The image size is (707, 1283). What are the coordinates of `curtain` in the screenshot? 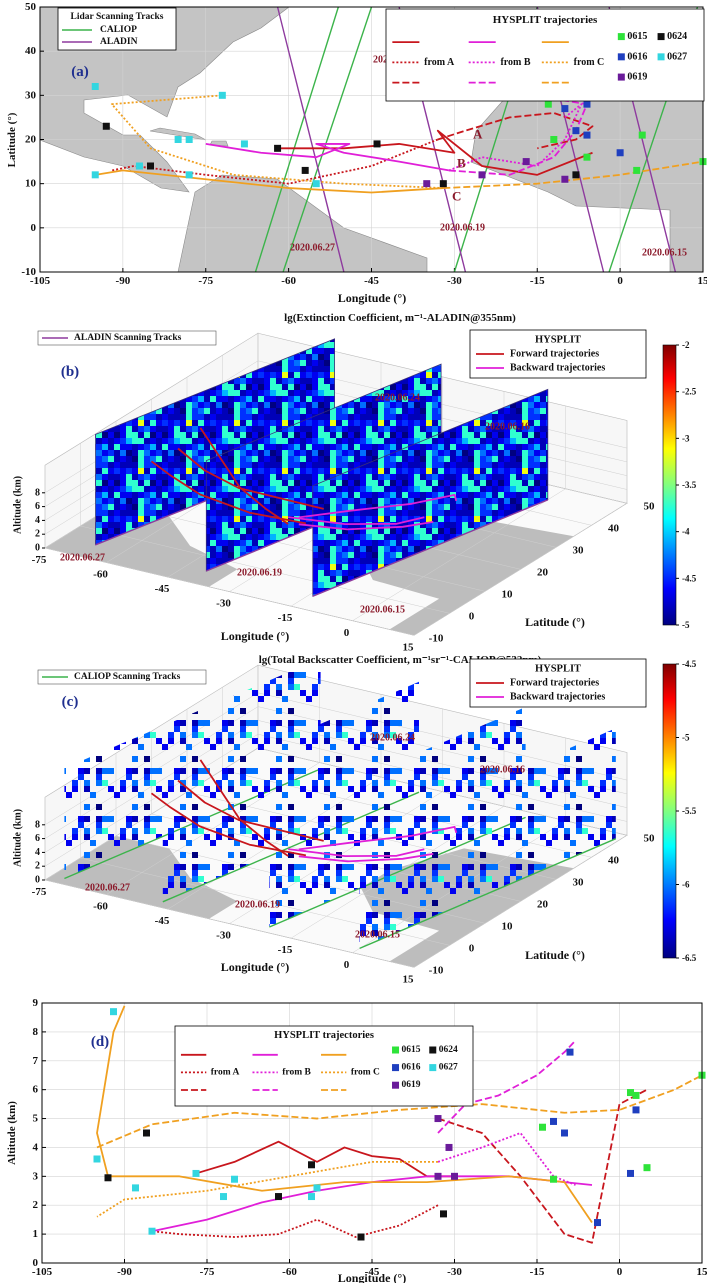 It's located at (487, 838).